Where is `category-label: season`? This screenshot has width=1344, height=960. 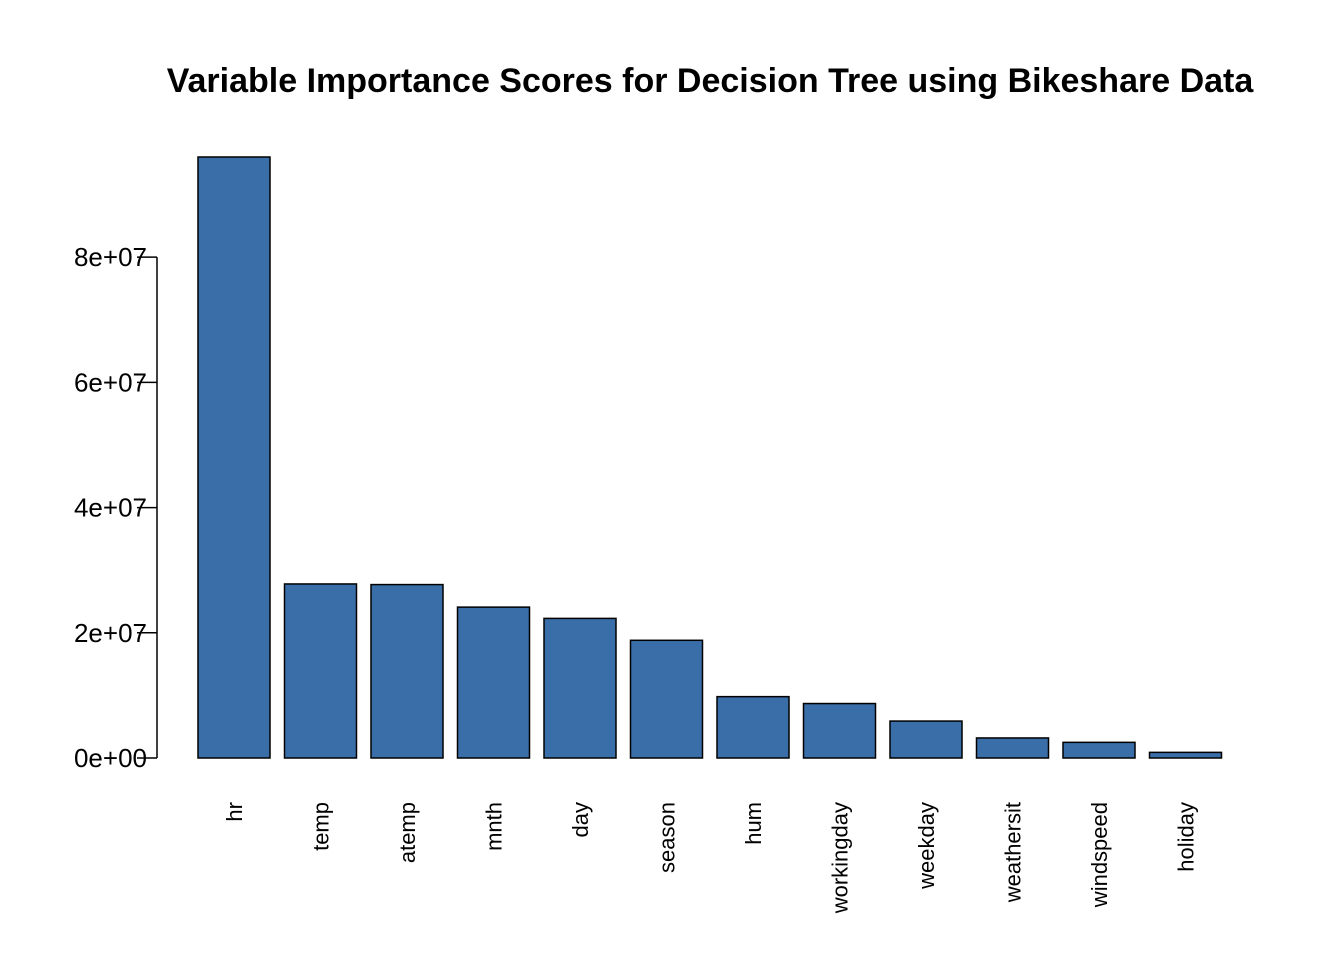 category-label: season is located at coordinates (667, 837).